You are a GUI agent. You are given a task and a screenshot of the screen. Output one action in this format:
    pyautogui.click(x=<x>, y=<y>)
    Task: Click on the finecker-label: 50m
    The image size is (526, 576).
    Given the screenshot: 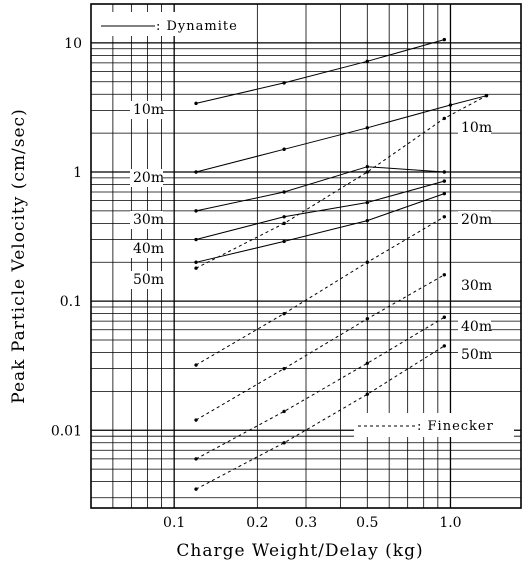 What is the action you would take?
    pyautogui.click(x=476, y=355)
    